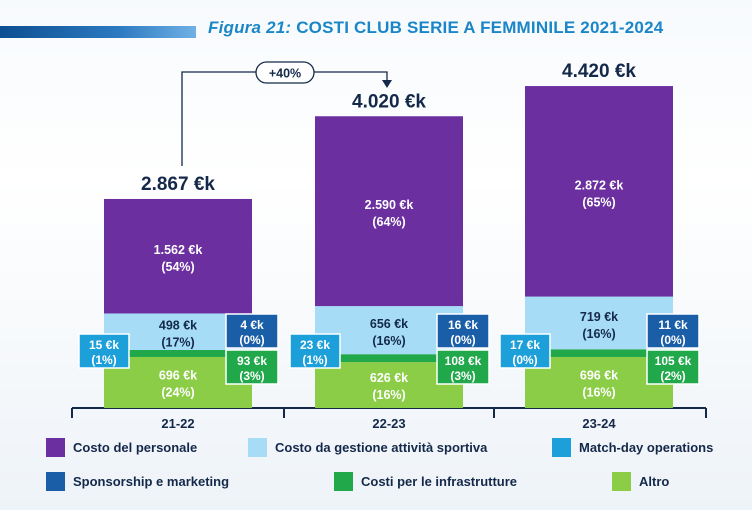 The width and height of the screenshot is (752, 510). I want to click on data-share-personale: (54%), so click(177, 267).